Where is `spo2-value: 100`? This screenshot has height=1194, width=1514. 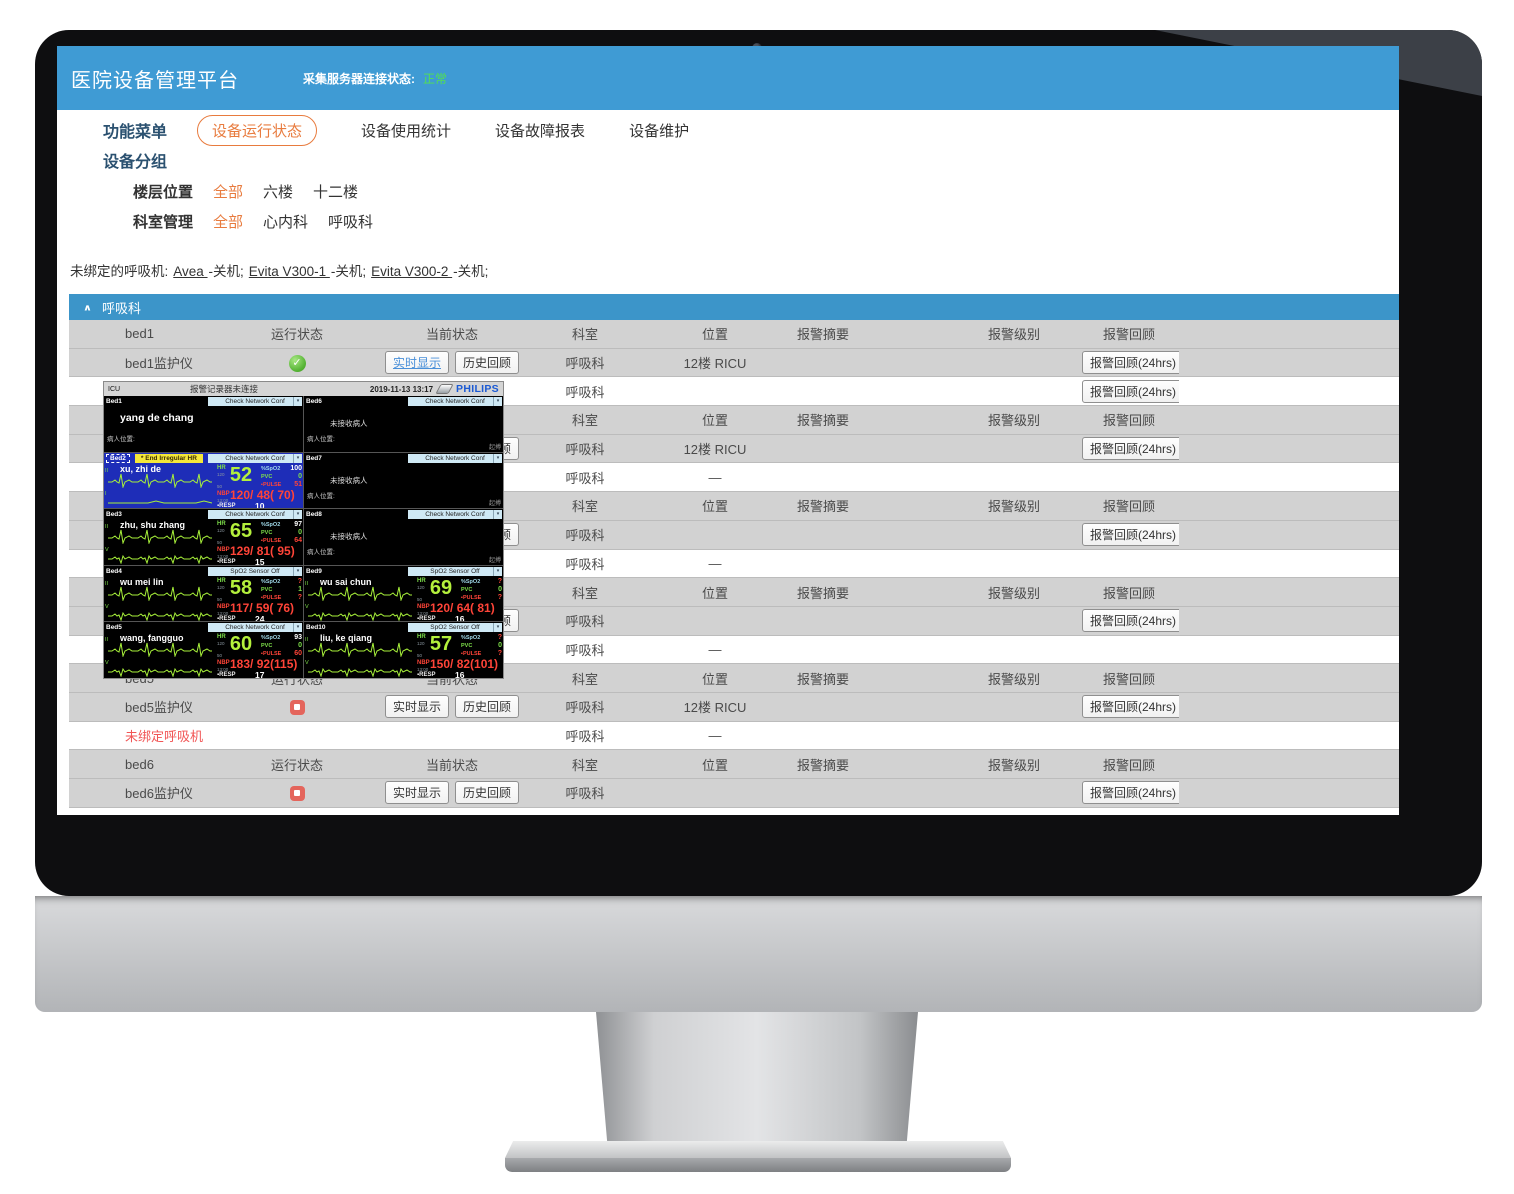
spo2-value: 100 is located at coordinates (296, 468).